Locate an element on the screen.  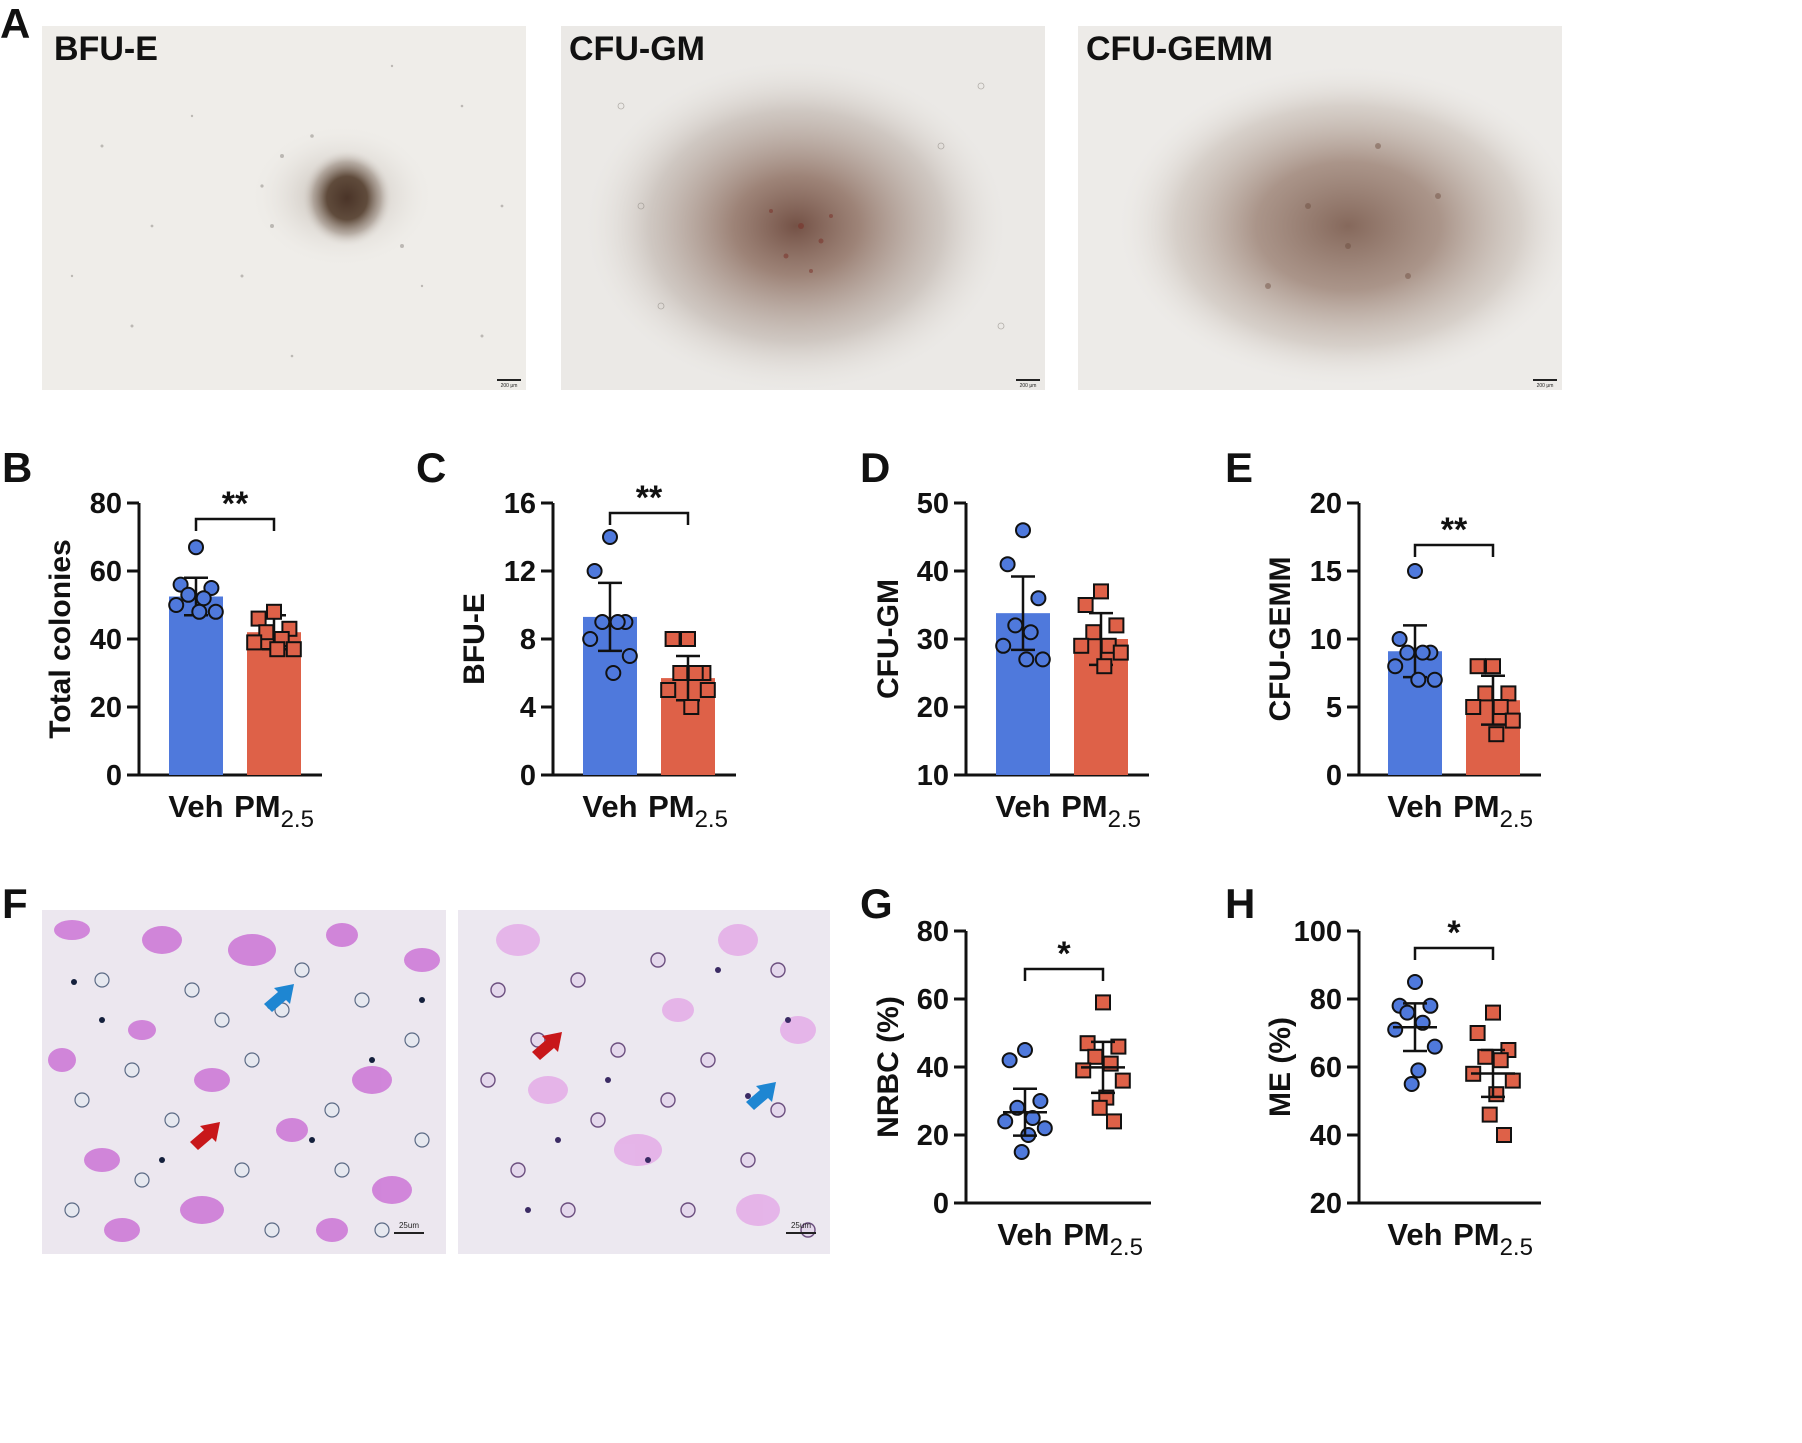
panel-label-e: E is located at coordinates (1239, 467).